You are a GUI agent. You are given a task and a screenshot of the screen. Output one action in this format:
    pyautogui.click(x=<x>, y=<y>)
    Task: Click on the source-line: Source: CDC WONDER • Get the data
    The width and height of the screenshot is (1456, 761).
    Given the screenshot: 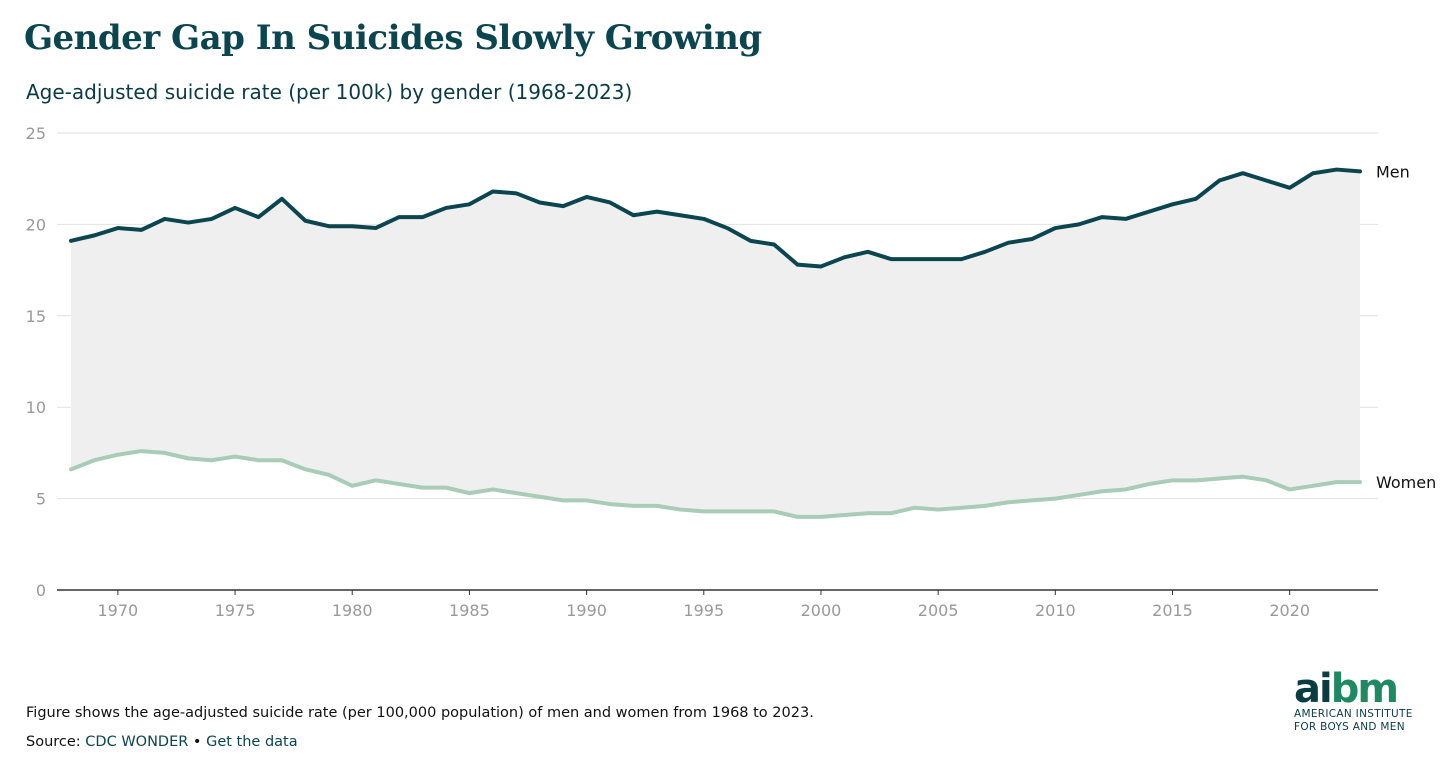 What is the action you would take?
    pyautogui.click(x=162, y=742)
    